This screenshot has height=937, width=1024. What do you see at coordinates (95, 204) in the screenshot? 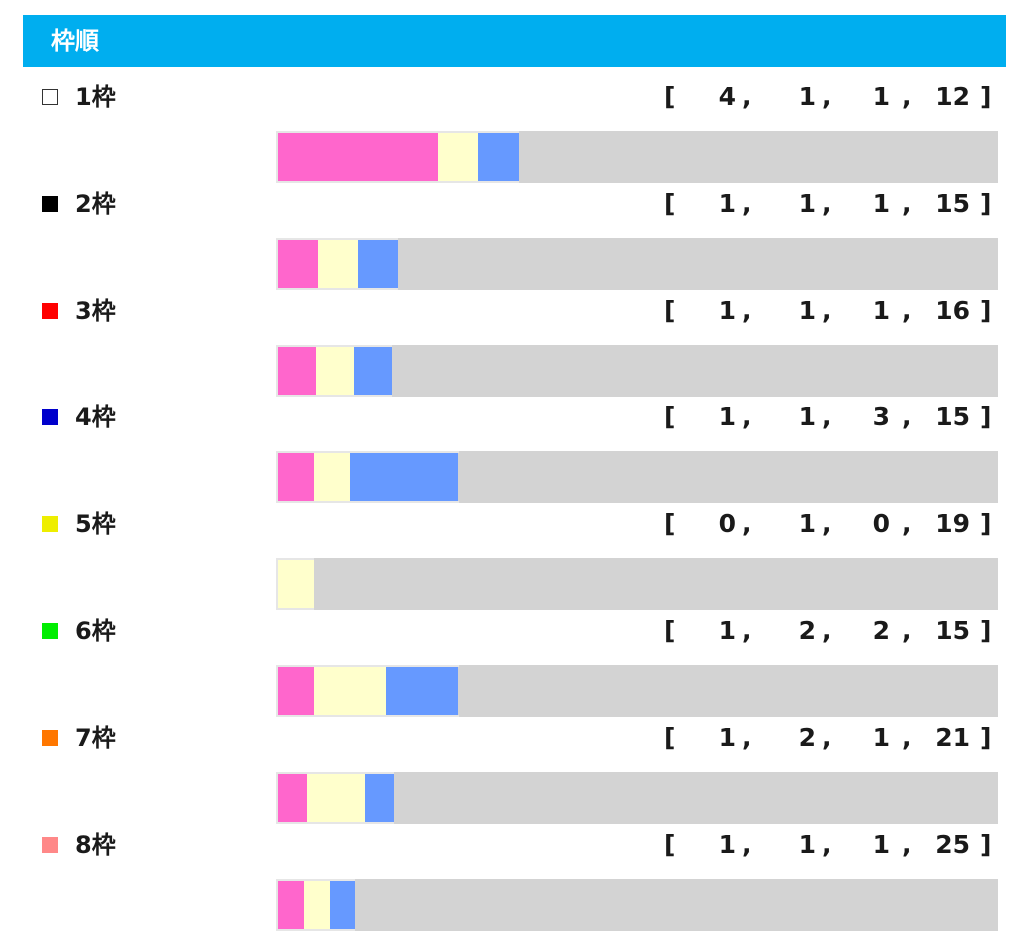
I see `frame-label: 2枠` at bounding box center [95, 204].